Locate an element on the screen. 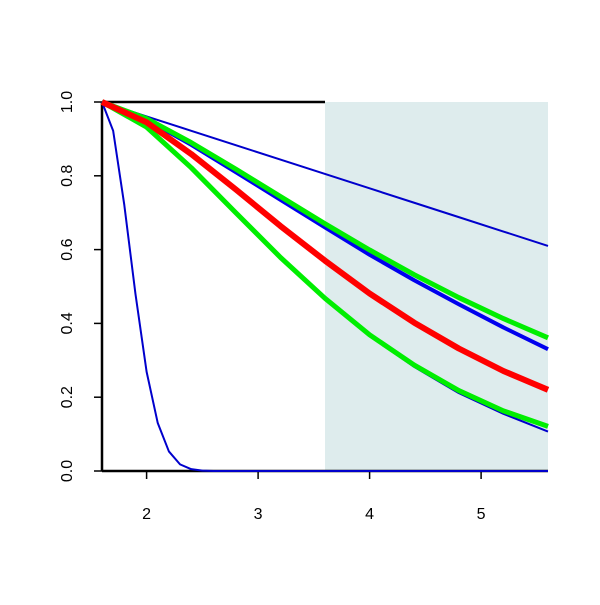 Image resolution: width=600 pixels, height=605 pixels. y-tick-label: 1.0 is located at coordinates (67, 102).